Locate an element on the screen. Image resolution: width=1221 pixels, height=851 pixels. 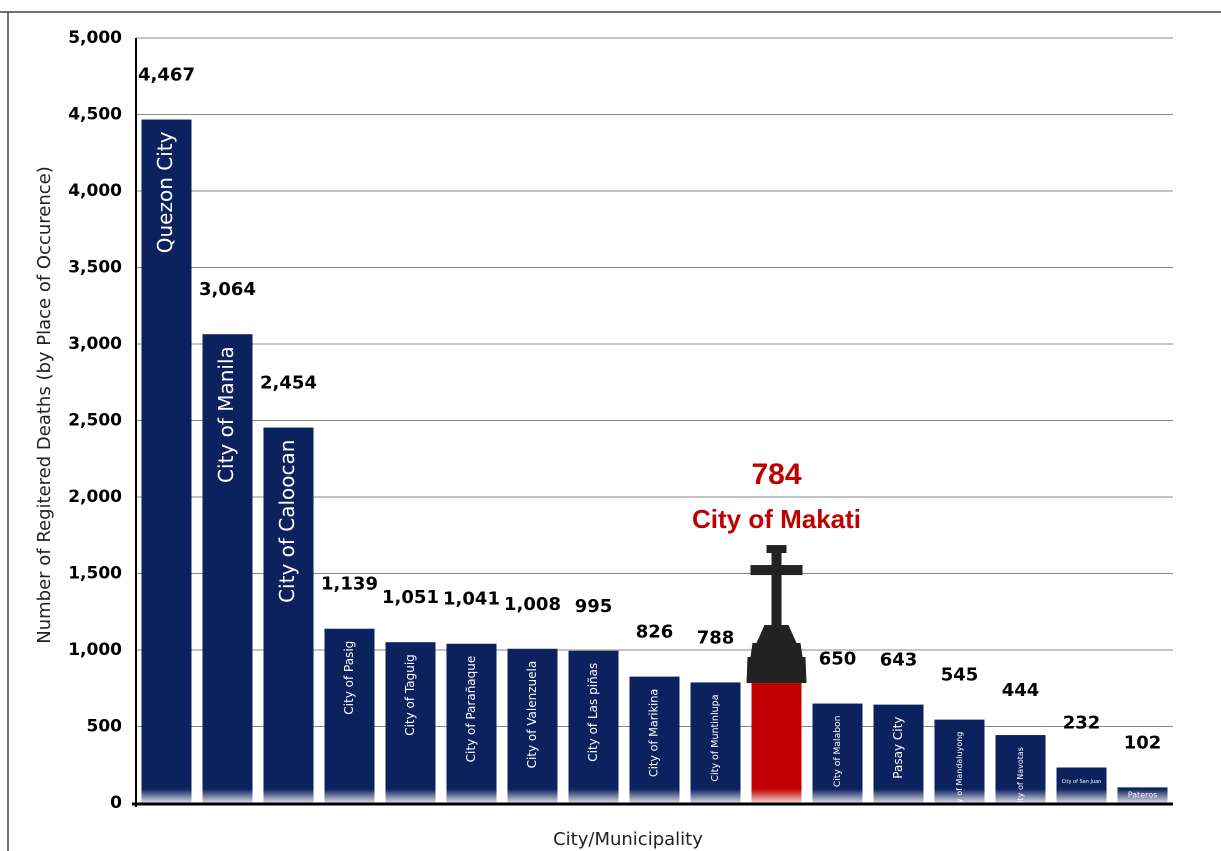
value-label: 643 is located at coordinates (899, 660).